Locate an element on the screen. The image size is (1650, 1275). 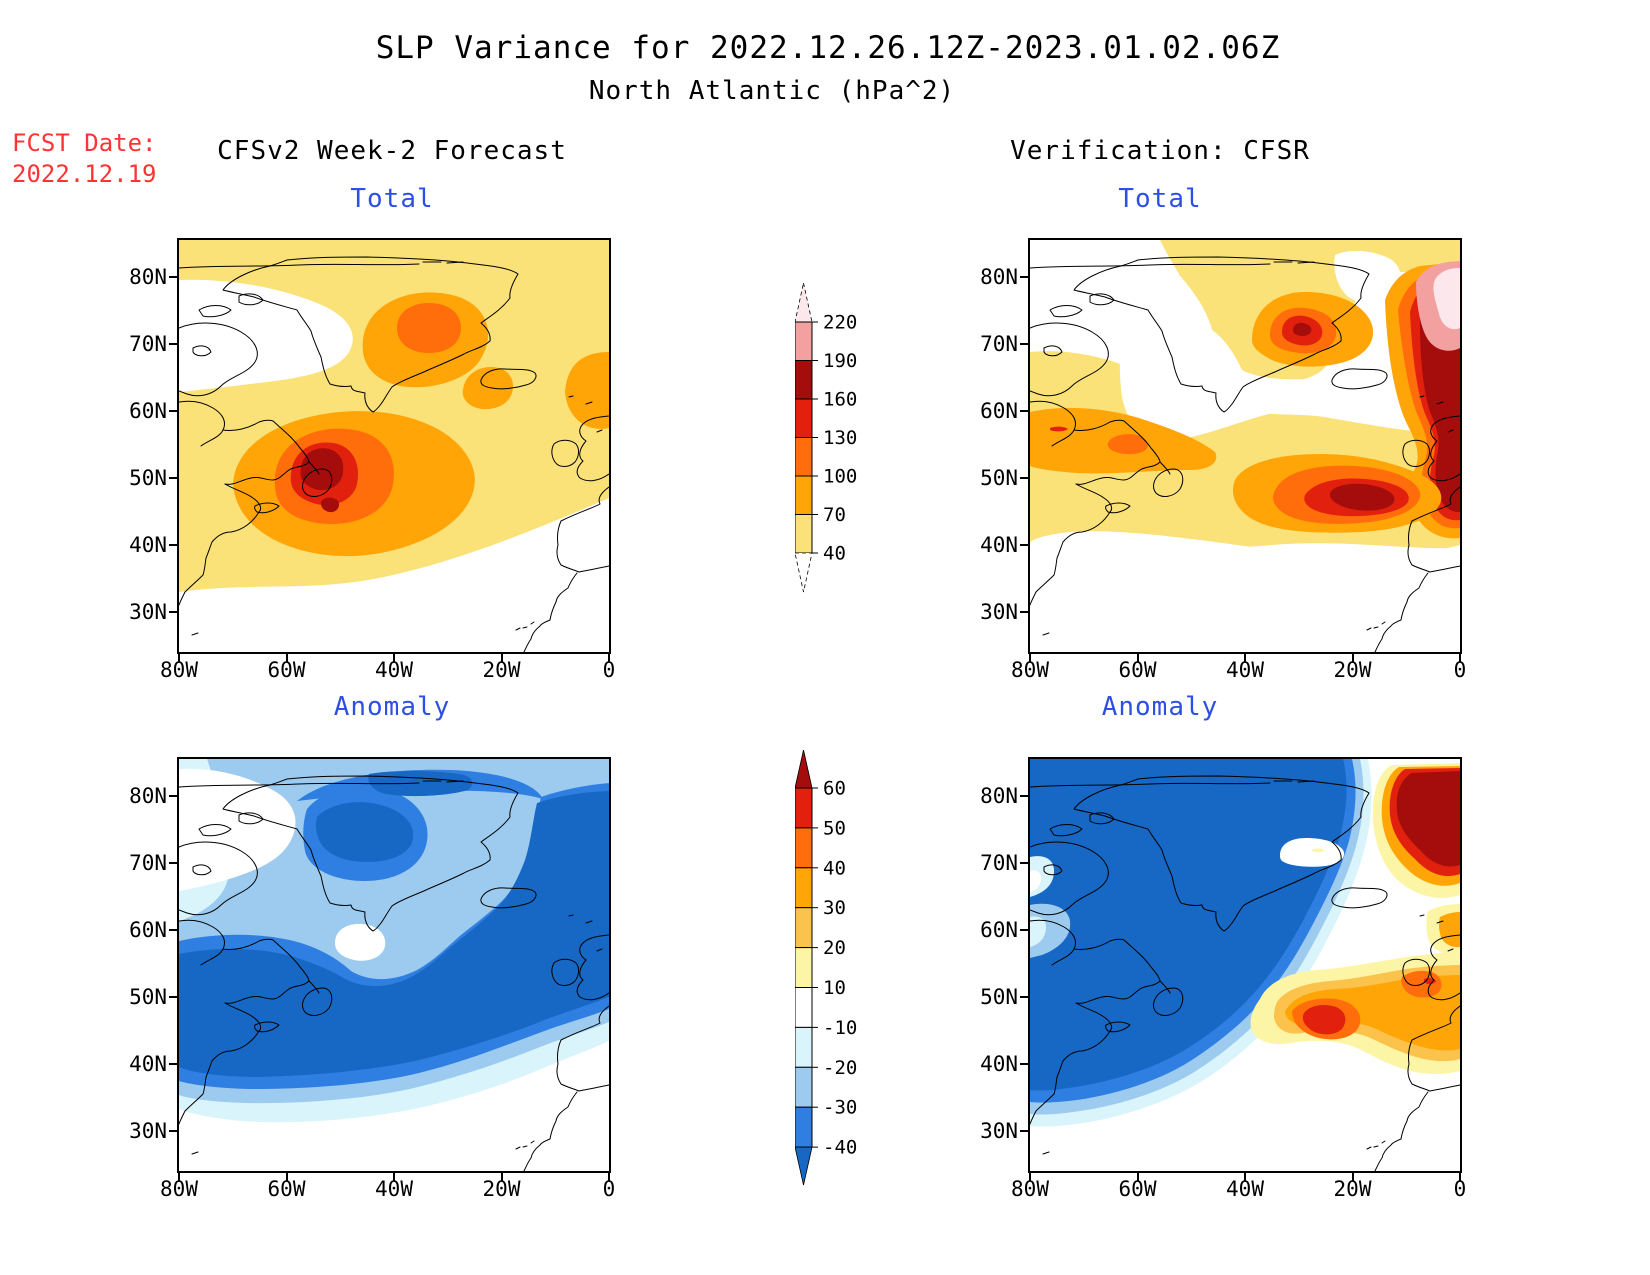
colorbar-tick-label: -10 is located at coordinates (840, 1028).